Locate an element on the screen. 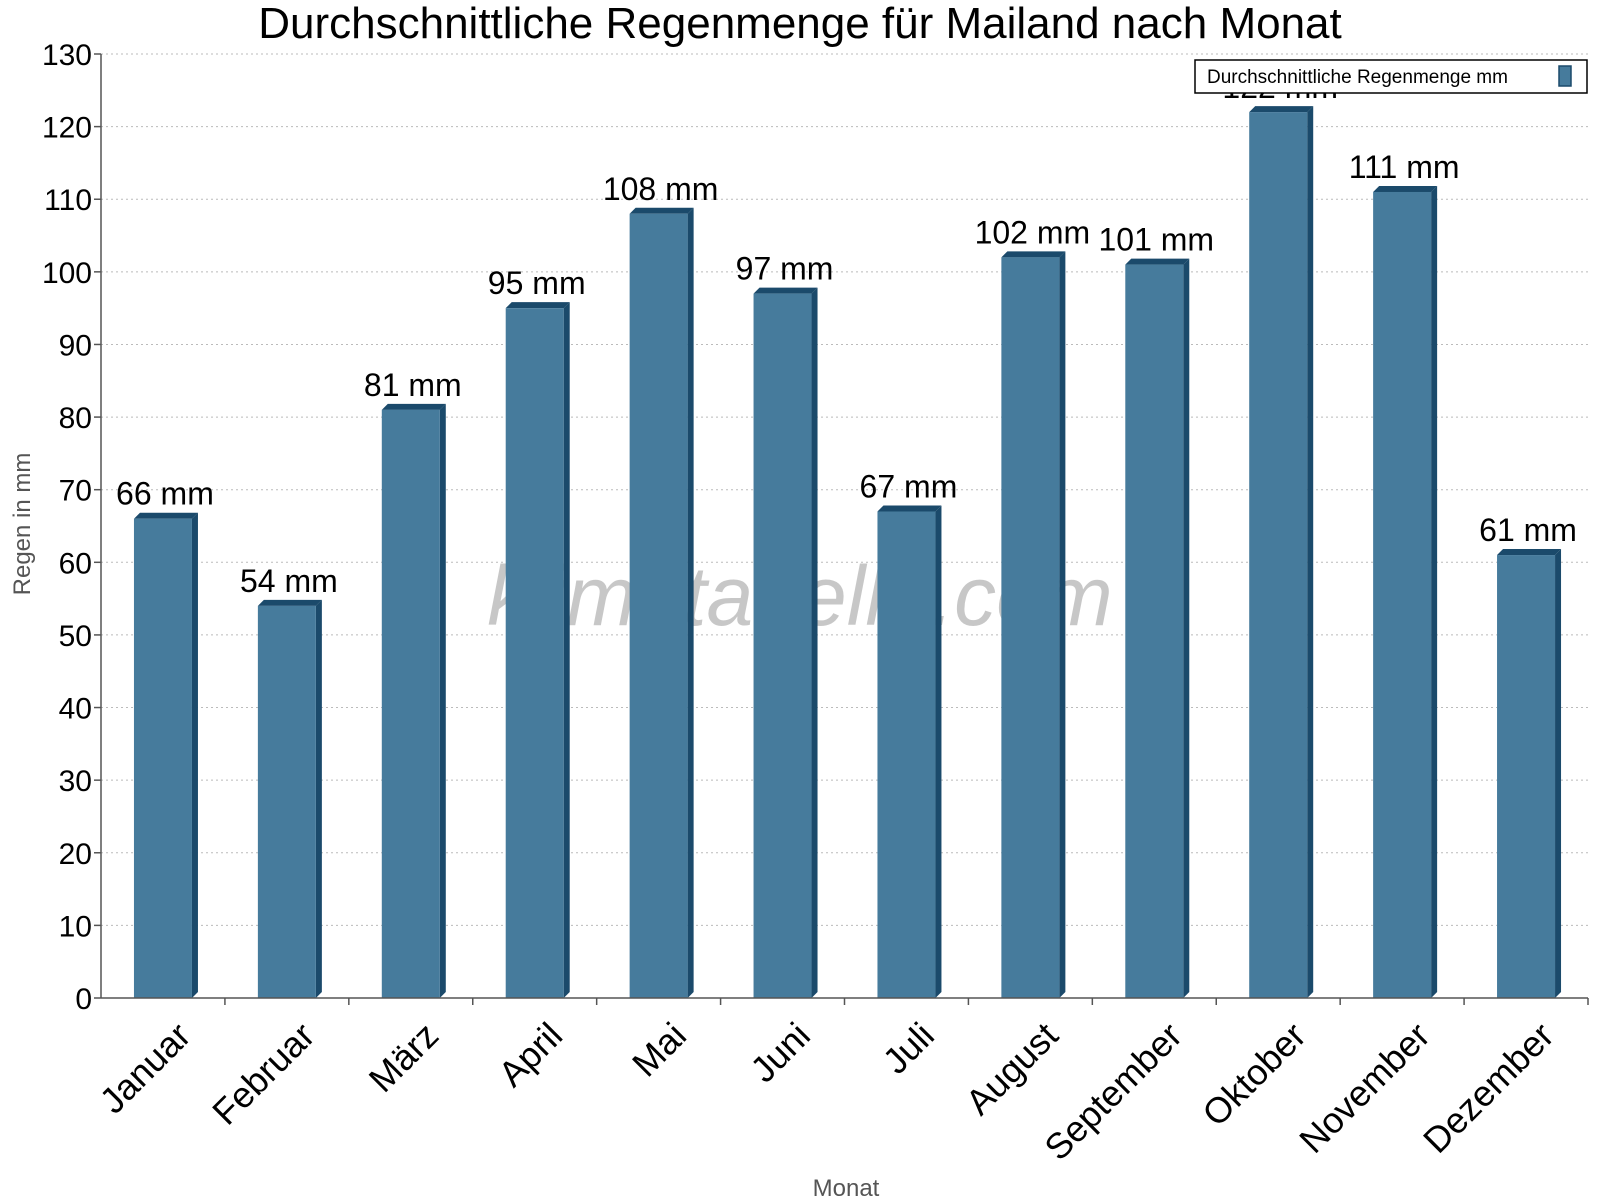 This screenshot has width=1600, height=1200. data-label: 95 mm is located at coordinates (537, 283).